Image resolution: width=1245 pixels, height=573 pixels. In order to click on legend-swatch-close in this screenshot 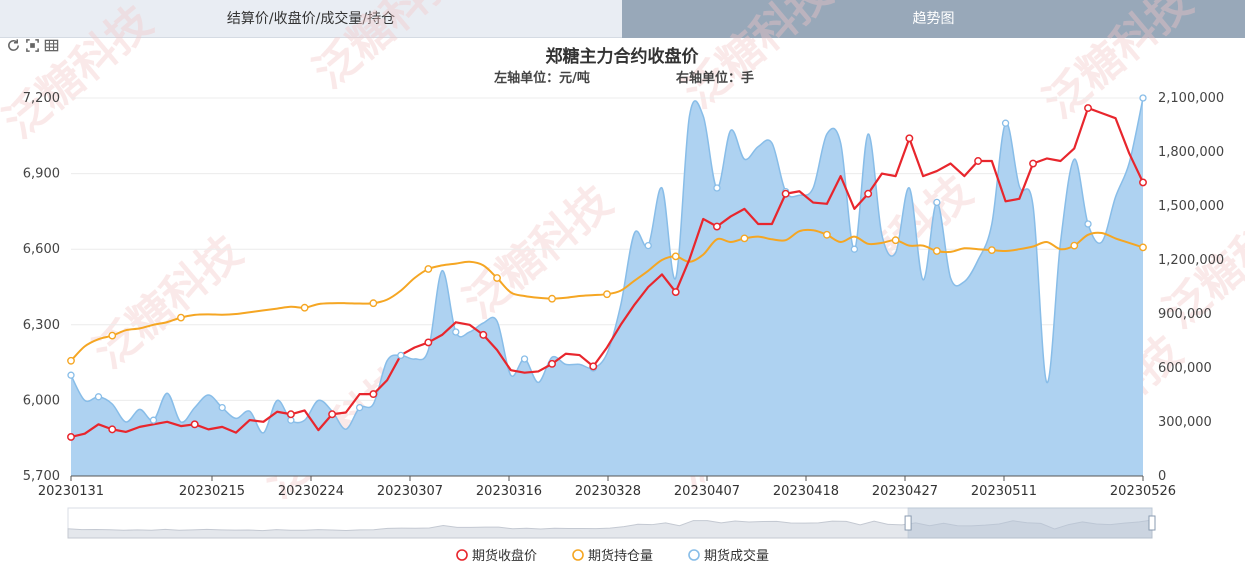, I will do `click(462, 555)`.